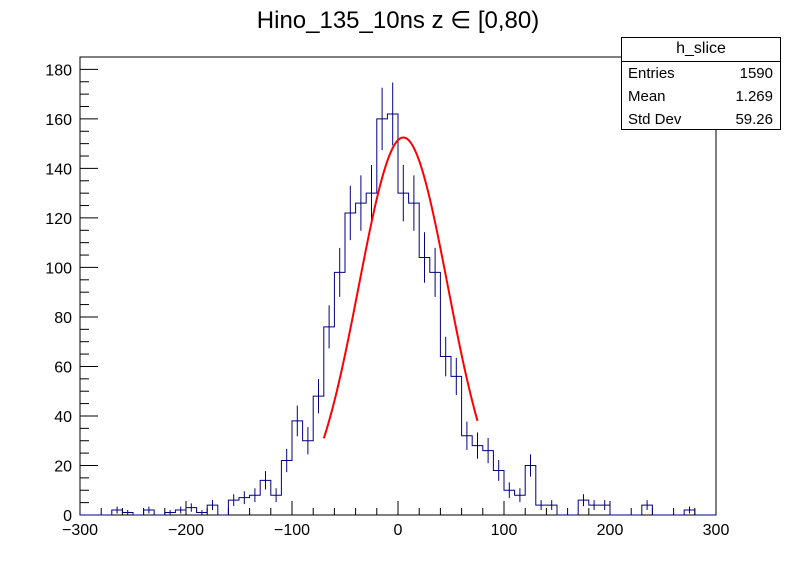 The image size is (796, 572). What do you see at coordinates (63, 318) in the screenshot?
I see `y-tick-label: 80` at bounding box center [63, 318].